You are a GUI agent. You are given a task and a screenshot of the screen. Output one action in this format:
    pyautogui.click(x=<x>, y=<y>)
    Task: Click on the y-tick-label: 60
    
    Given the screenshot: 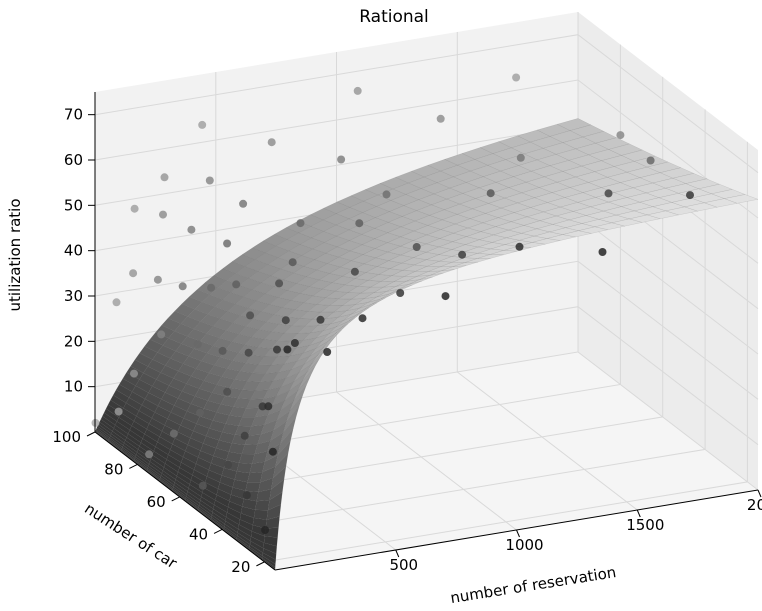 What is the action you would take?
    pyautogui.click(x=156, y=502)
    